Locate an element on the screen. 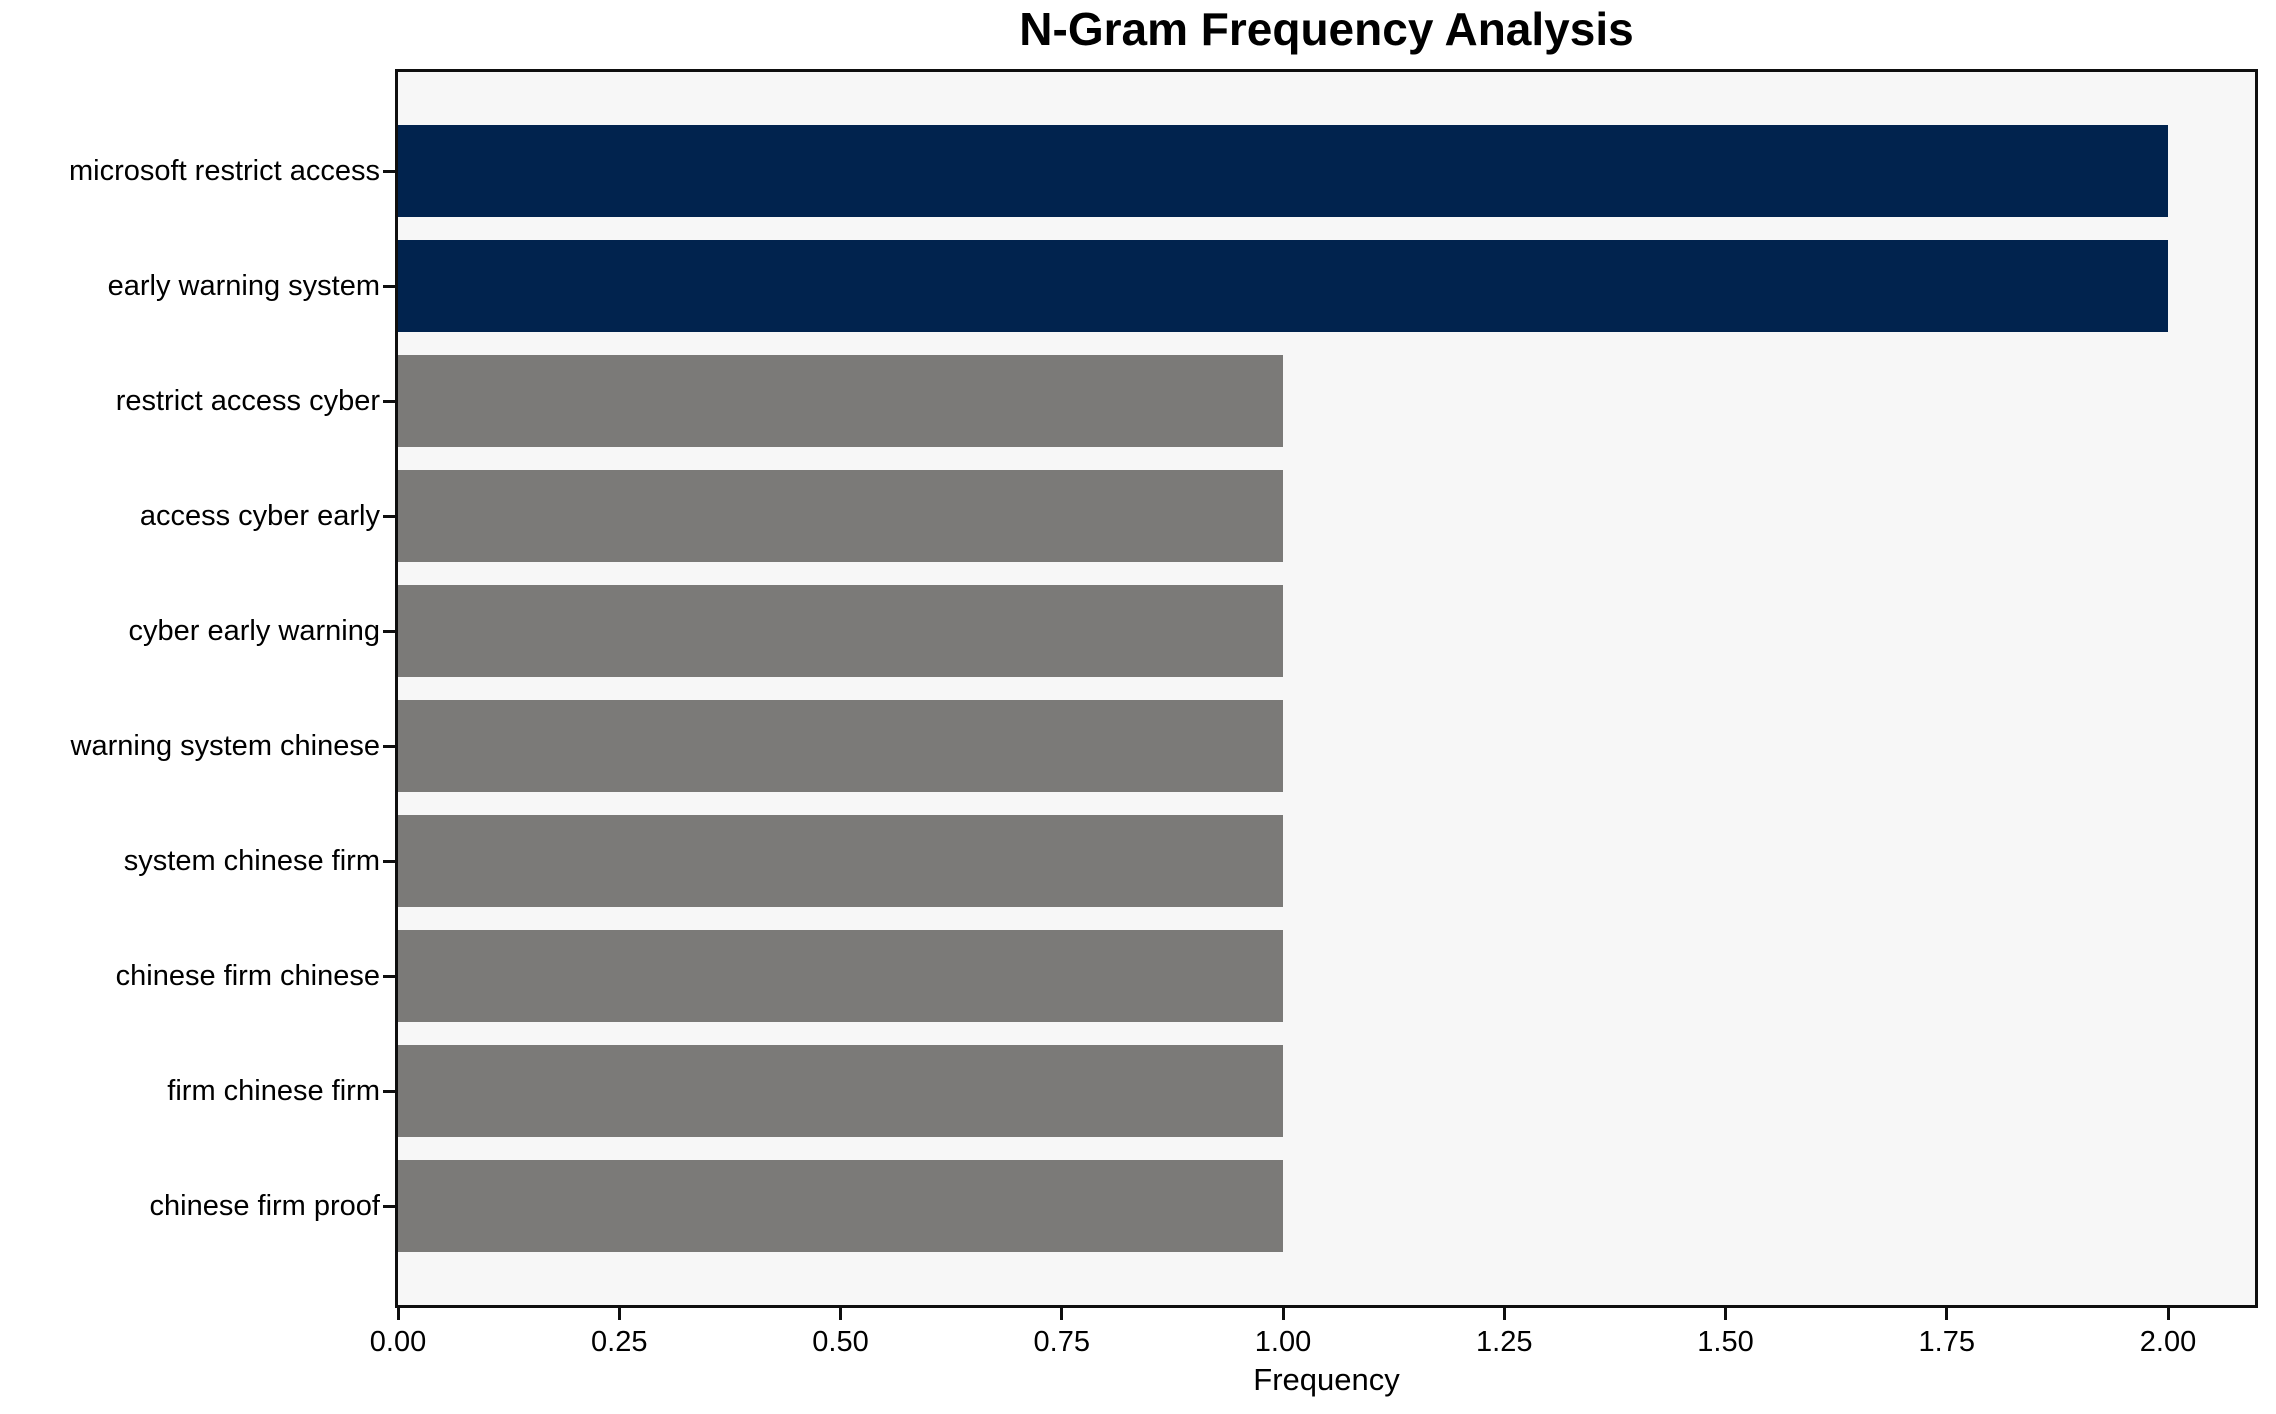  y-tick-label: chinese firm proof is located at coordinates (265, 1206).